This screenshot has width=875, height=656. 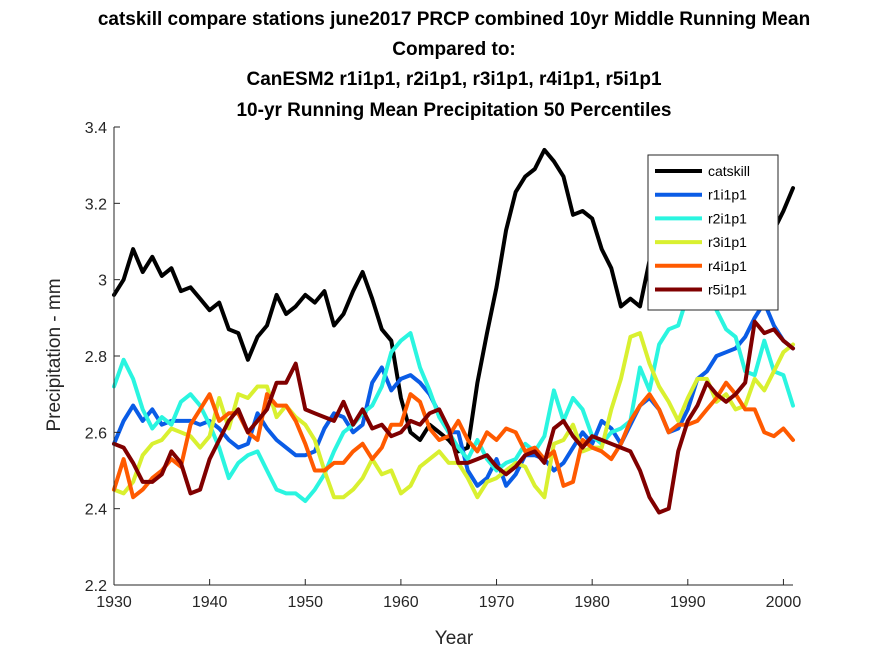 What do you see at coordinates (96, 510) in the screenshot?
I see `y-tick-label: 2.4` at bounding box center [96, 510].